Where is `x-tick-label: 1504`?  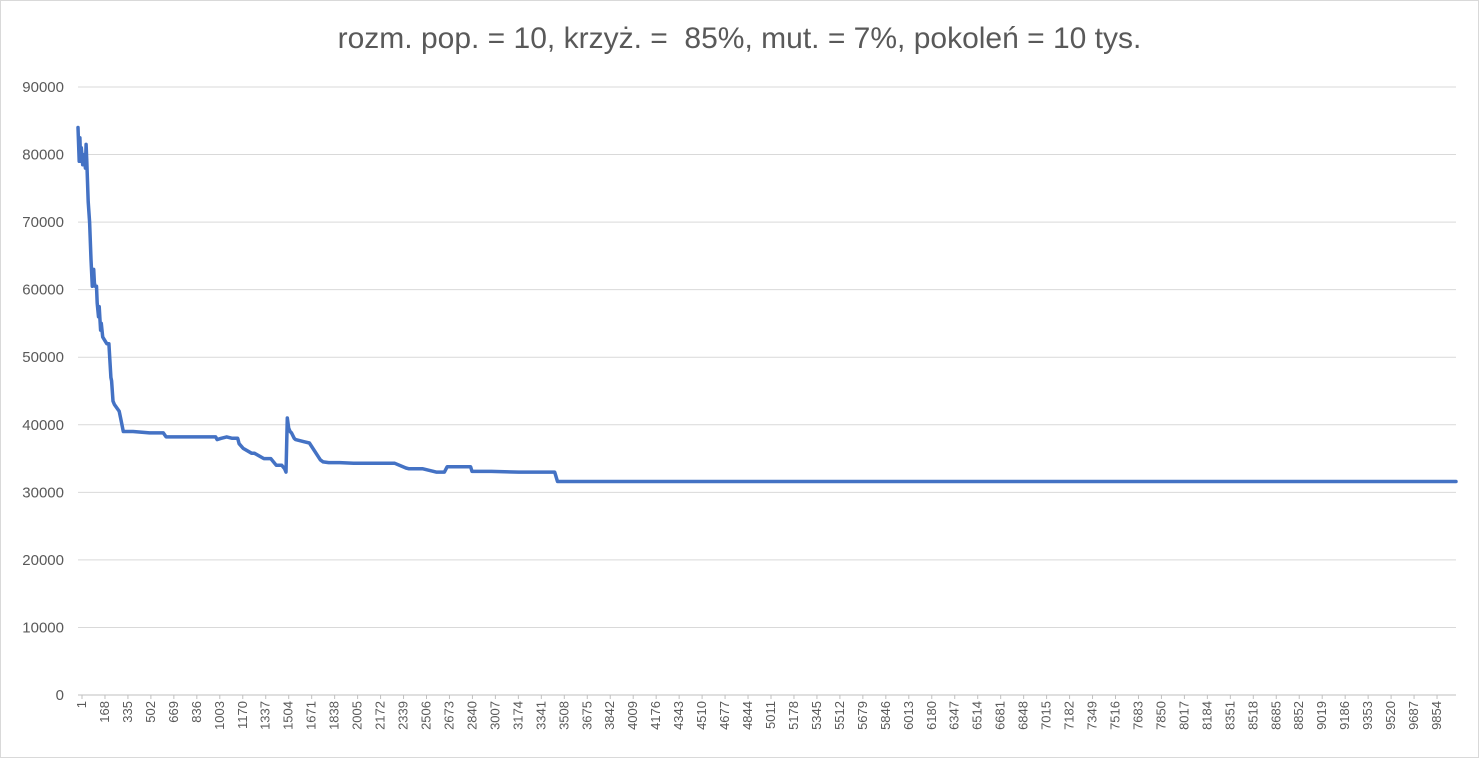 x-tick-label: 1504 is located at coordinates (288, 715).